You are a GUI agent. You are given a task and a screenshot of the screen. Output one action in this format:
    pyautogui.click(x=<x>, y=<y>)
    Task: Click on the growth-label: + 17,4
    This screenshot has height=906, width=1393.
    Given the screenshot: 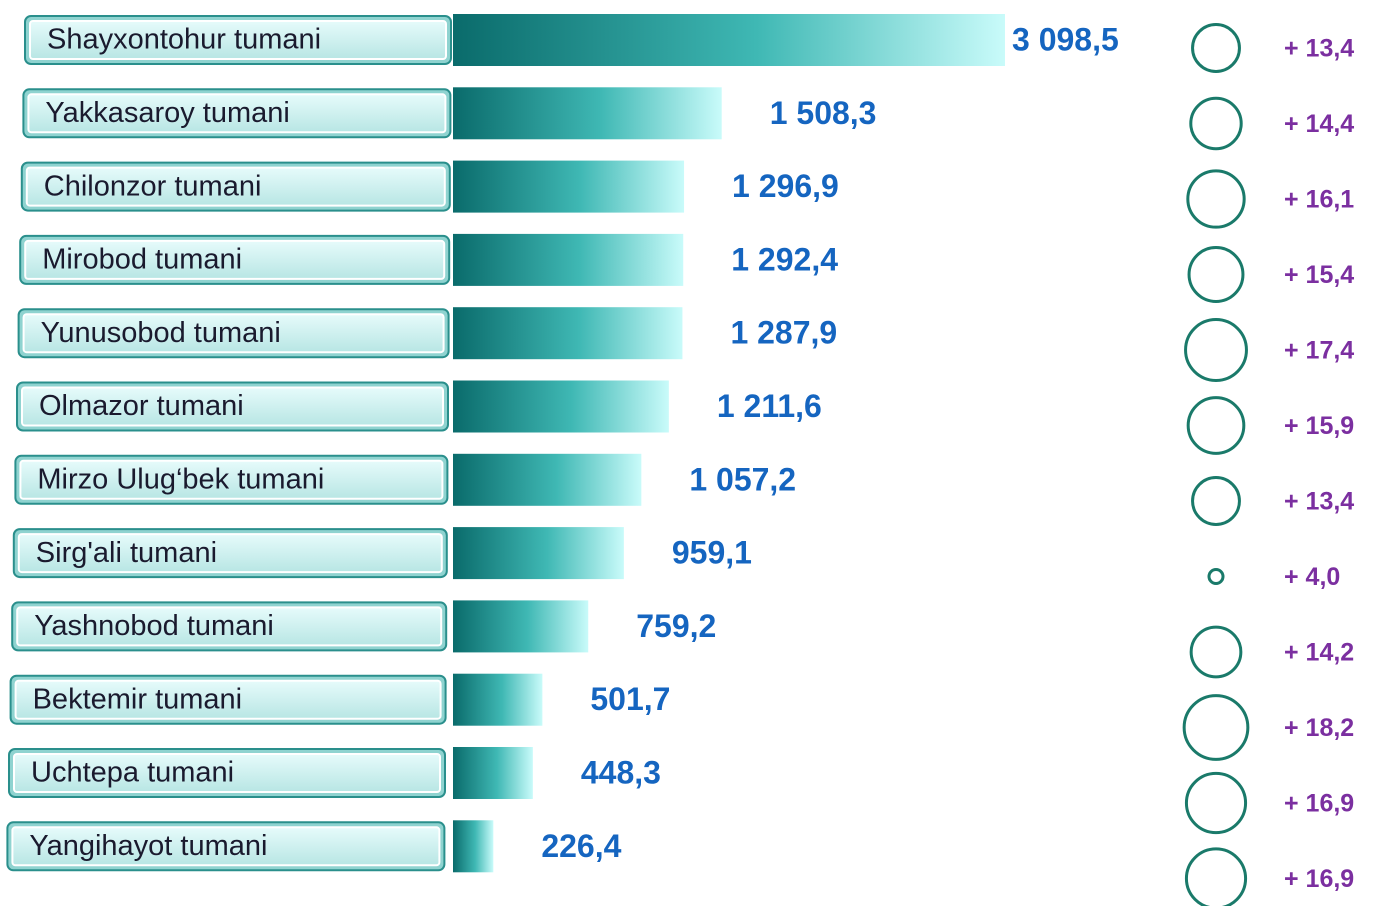 What is the action you would take?
    pyautogui.click(x=1319, y=351)
    